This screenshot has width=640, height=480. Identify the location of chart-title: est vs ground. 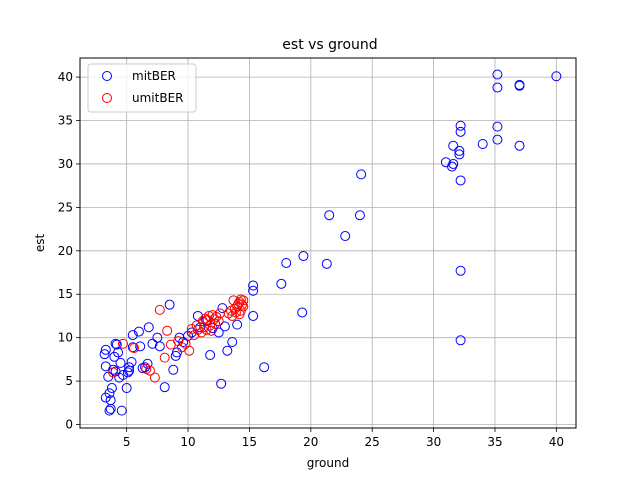
(329, 45).